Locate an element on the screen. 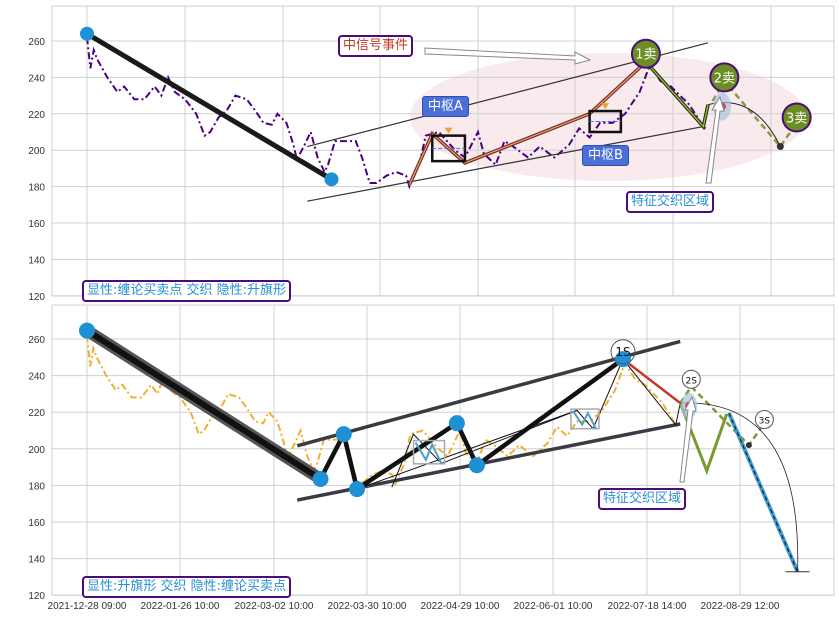  bottom-sell-label: 2S is located at coordinates (692, 381).